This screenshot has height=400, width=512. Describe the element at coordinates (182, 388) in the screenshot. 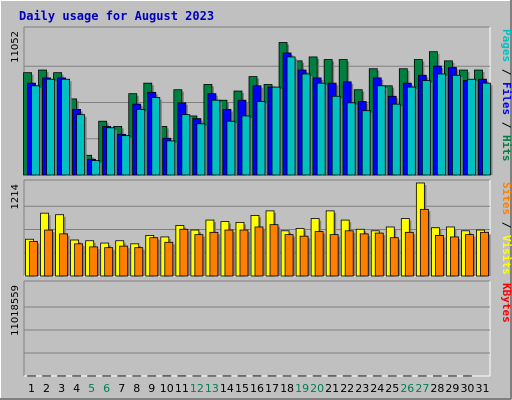

I see `x-tick-label: 11` at that location.